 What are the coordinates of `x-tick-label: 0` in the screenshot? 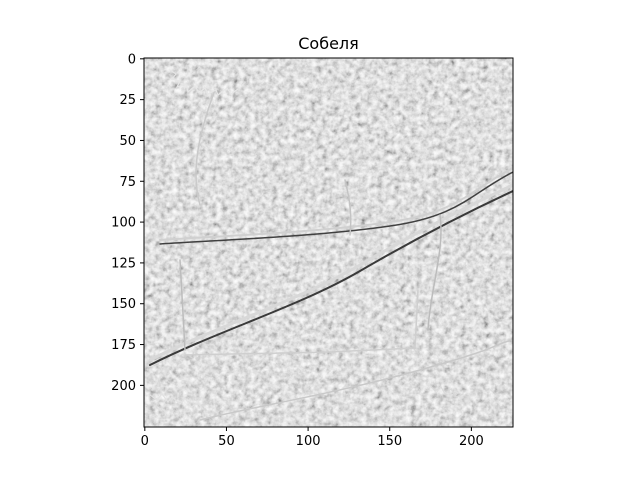 It's located at (145, 441).